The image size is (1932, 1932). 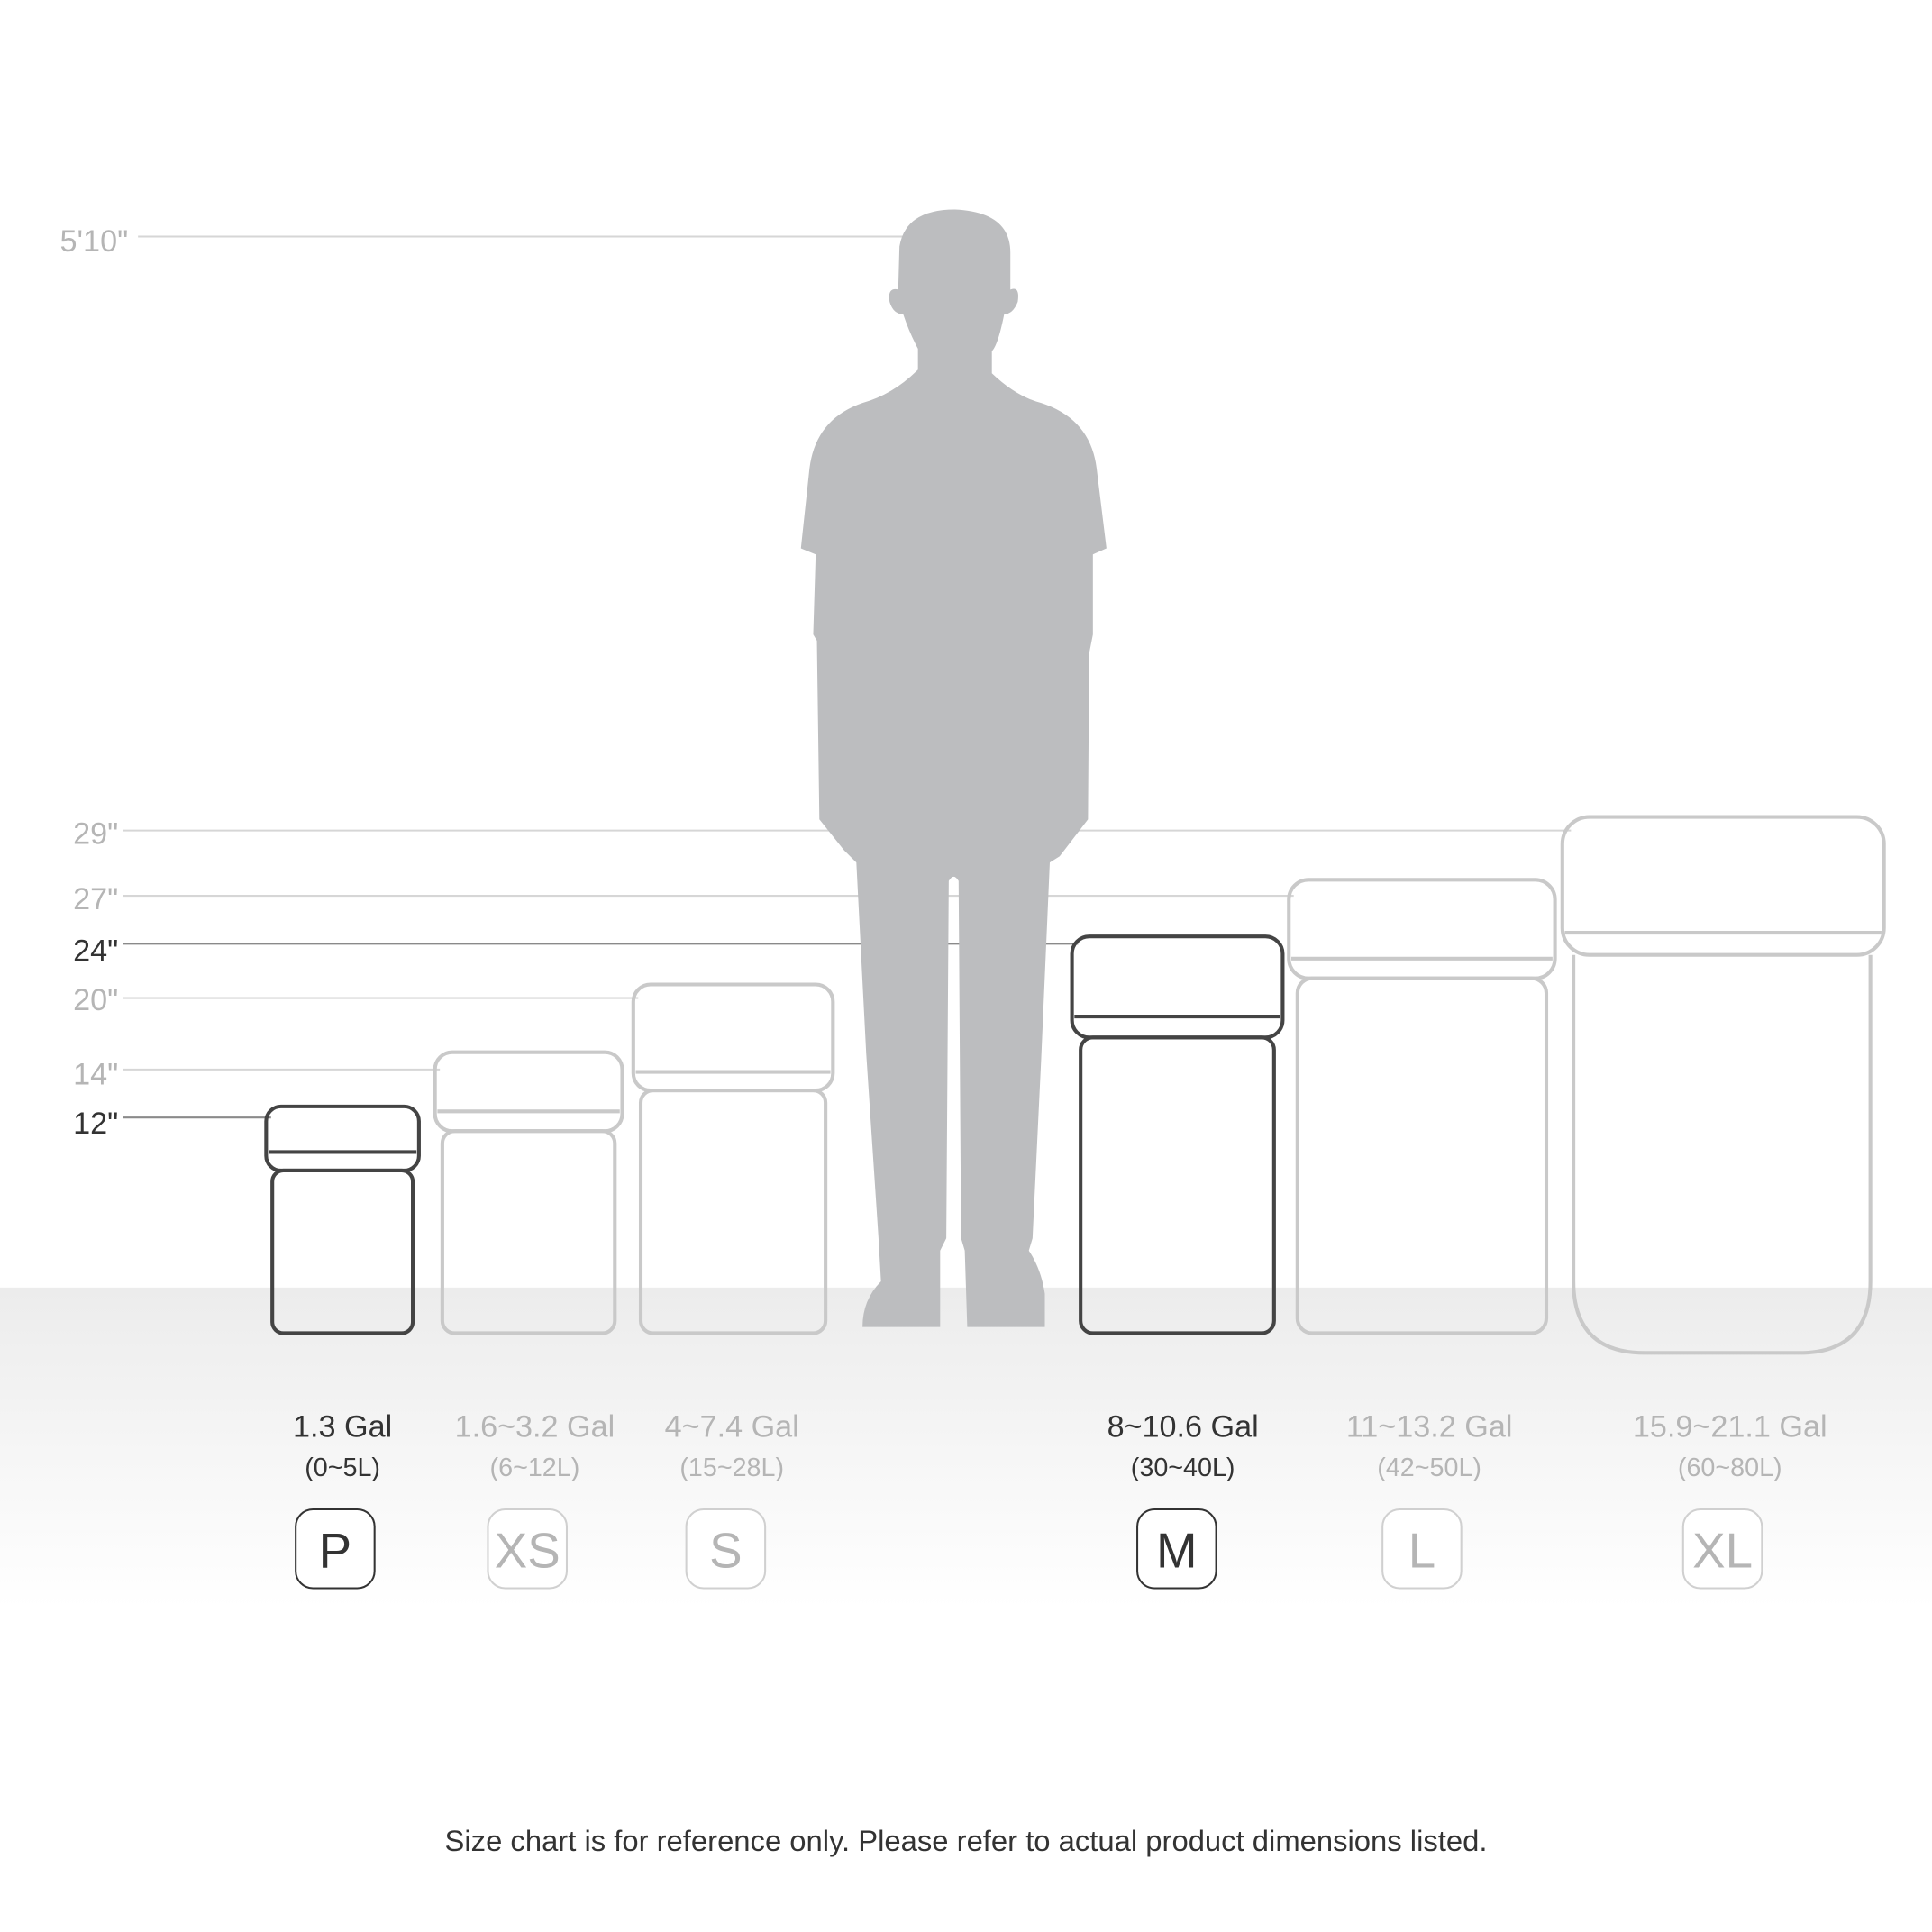 I want to click on size-letter: XS, so click(x=527, y=1550).